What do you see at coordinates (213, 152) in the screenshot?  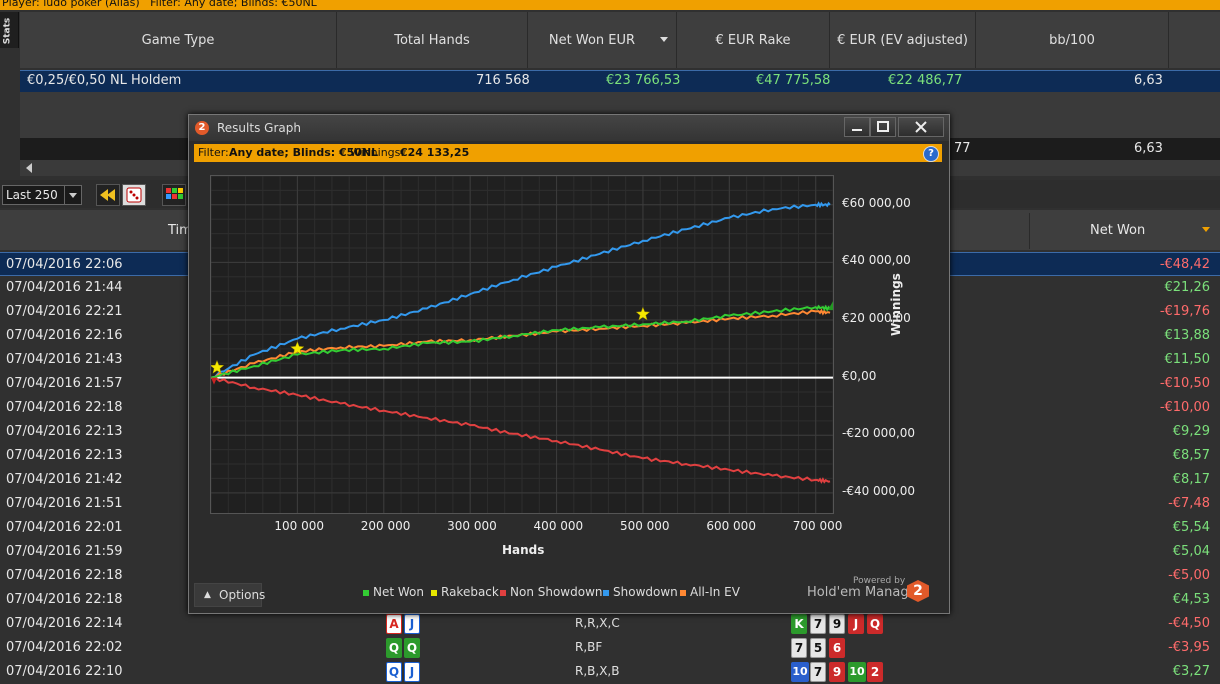 I see `filter-label: Filter:` at bounding box center [213, 152].